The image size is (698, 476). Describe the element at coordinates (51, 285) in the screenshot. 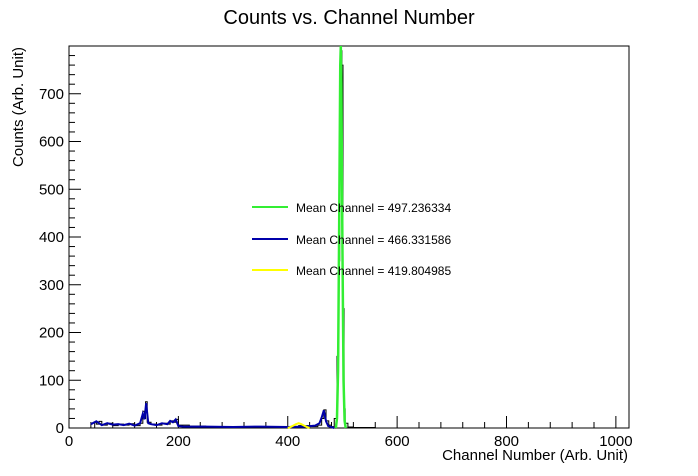

I see `y-tick-label: 300` at that location.